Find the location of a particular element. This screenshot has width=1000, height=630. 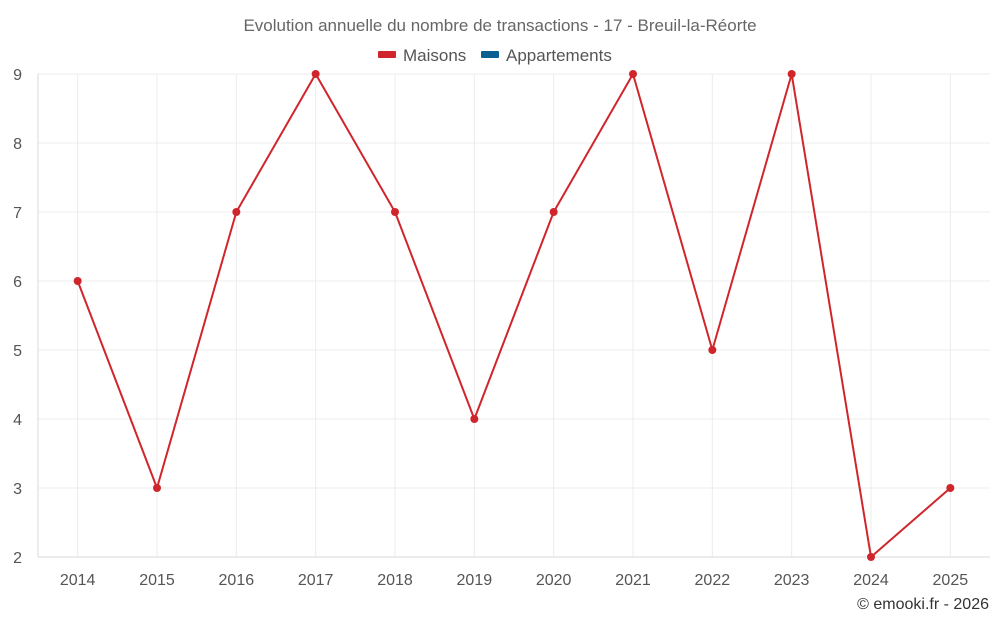

x-tick-label: 2023 is located at coordinates (792, 580).